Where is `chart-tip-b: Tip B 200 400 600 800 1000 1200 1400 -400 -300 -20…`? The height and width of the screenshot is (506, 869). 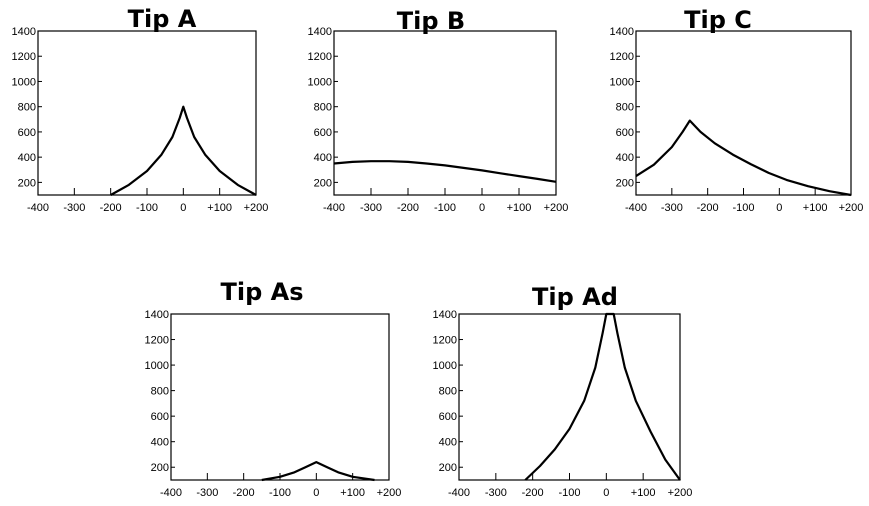
chart-tip-b: Tip B 200 400 600 800 1000 1200 1400 -400 -300 -20… is located at coordinates (438, 110).